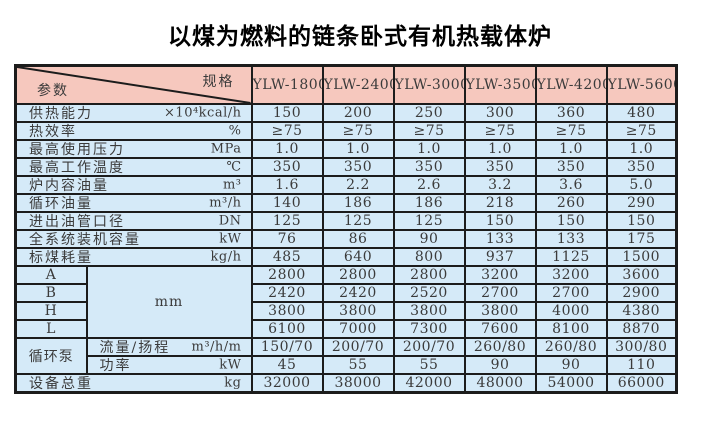 This screenshot has height=430, width=720. I want to click on model-header: YLW-3500, so click(500, 84).